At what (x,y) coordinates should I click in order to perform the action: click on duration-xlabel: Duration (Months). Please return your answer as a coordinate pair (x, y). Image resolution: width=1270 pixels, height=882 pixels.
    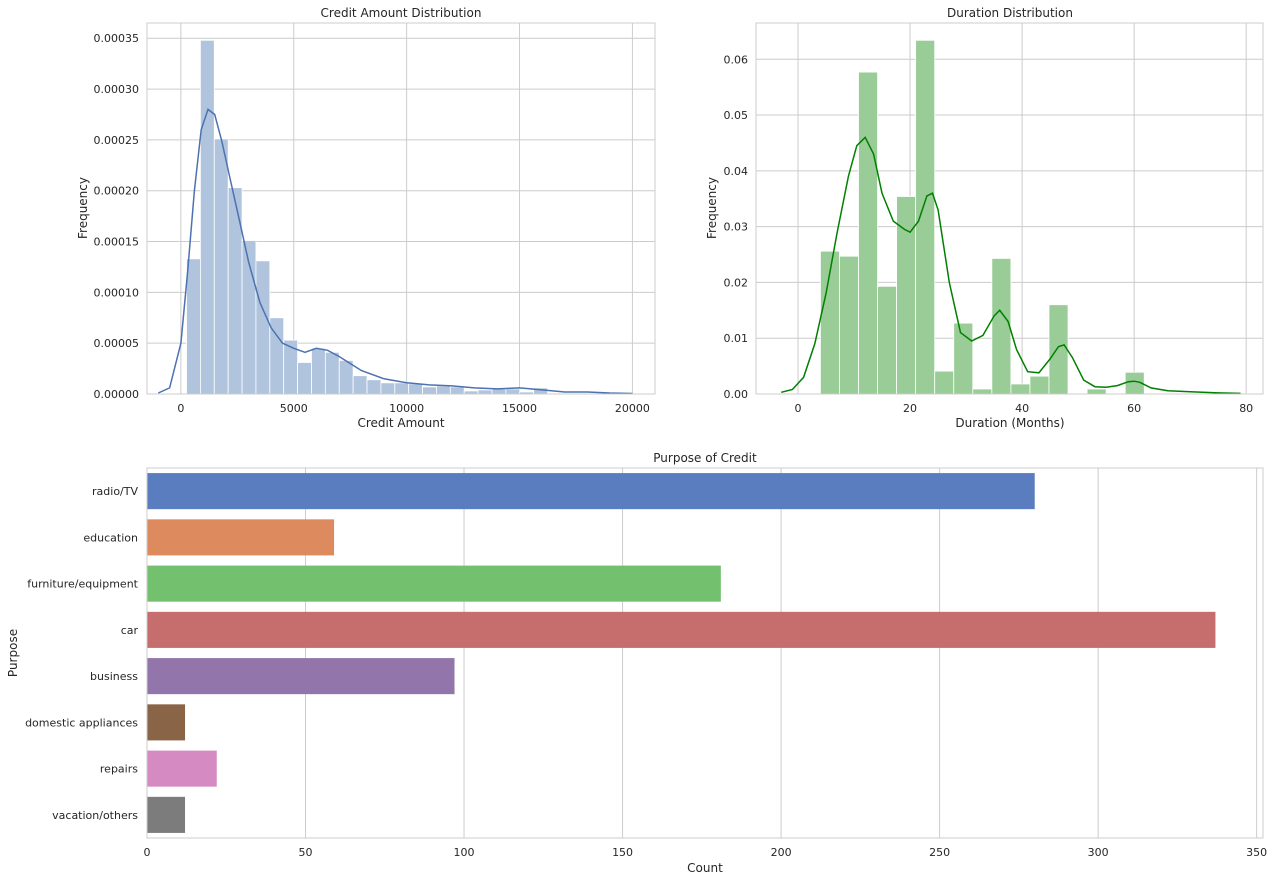
    Looking at the image, I should click on (1009, 423).